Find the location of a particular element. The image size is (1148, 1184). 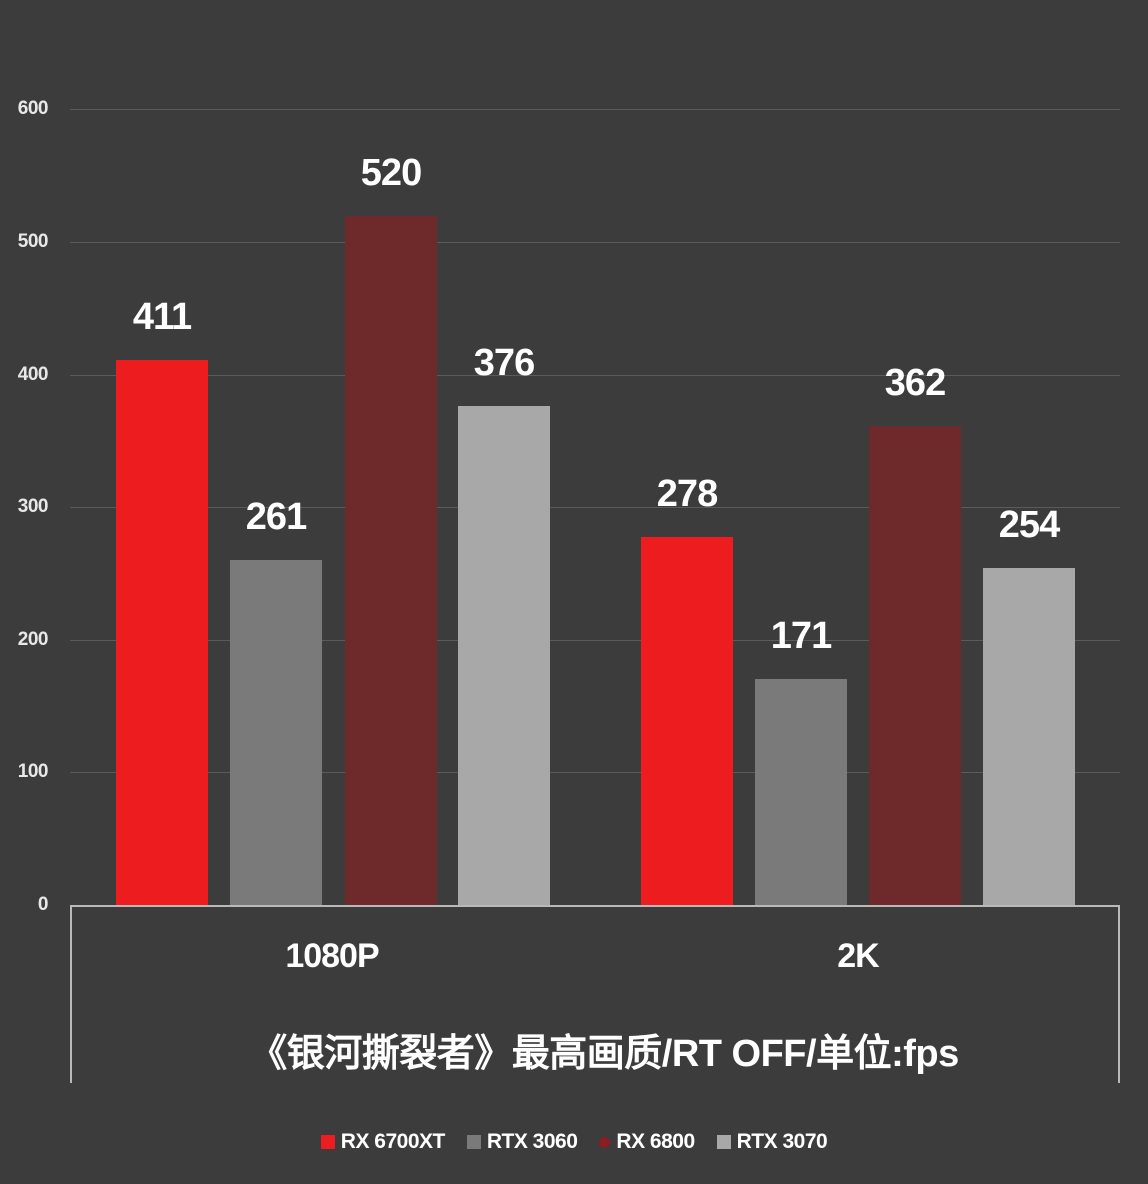

x-category-label: 2K is located at coordinates (858, 956).